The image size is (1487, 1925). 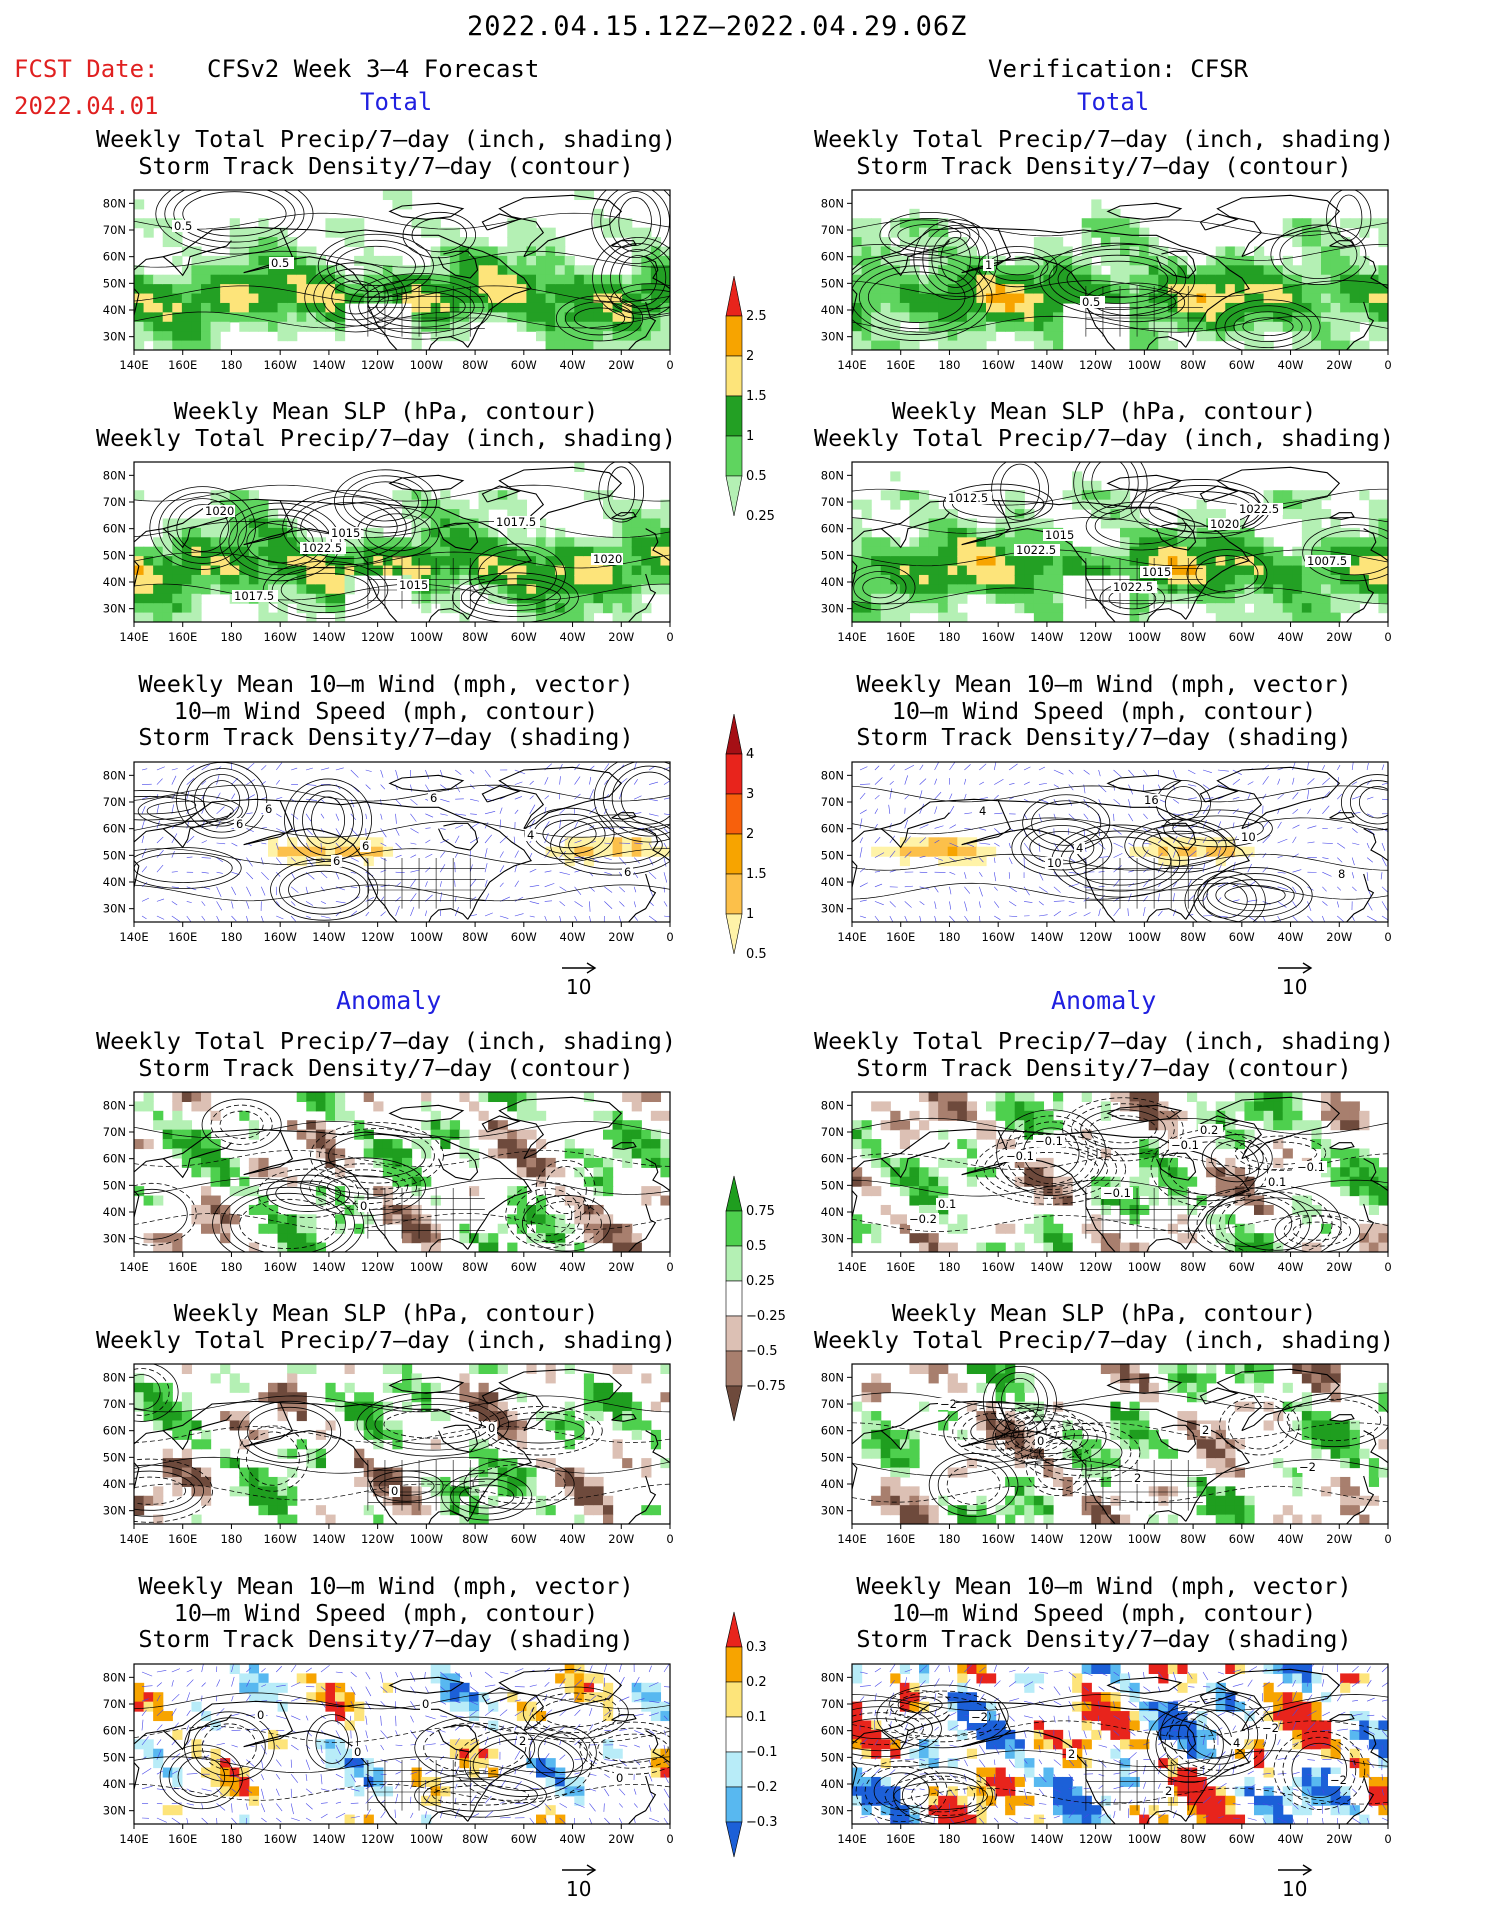 What do you see at coordinates (762, 1787) in the screenshot?
I see `colorbar-label: −0.2` at bounding box center [762, 1787].